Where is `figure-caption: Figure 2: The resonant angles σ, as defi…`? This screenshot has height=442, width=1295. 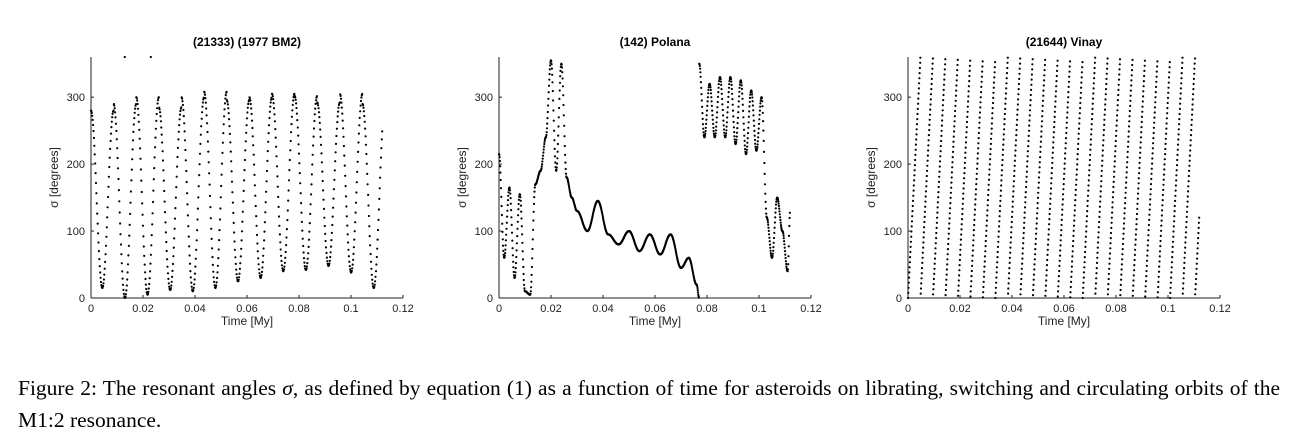 figure-caption: Figure 2: The resonant angles σ, as defi… is located at coordinates (649, 404).